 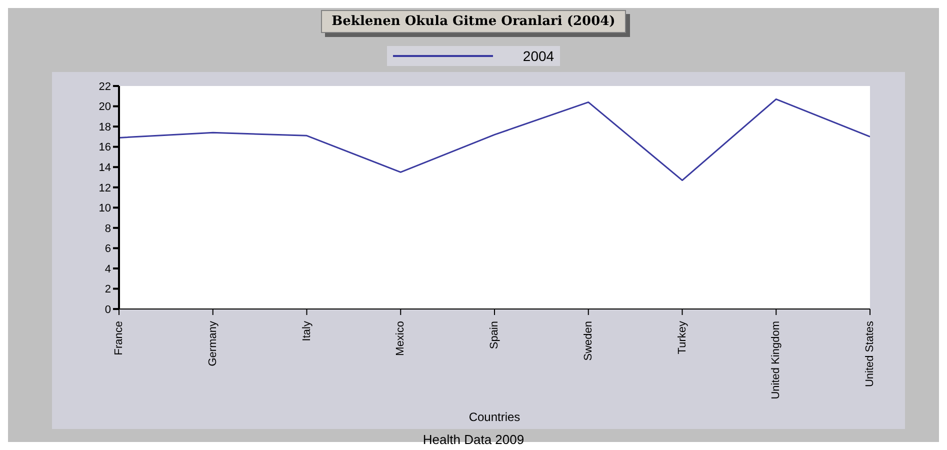 What do you see at coordinates (306, 331) in the screenshot?
I see `x-tick-label: Italy` at bounding box center [306, 331].